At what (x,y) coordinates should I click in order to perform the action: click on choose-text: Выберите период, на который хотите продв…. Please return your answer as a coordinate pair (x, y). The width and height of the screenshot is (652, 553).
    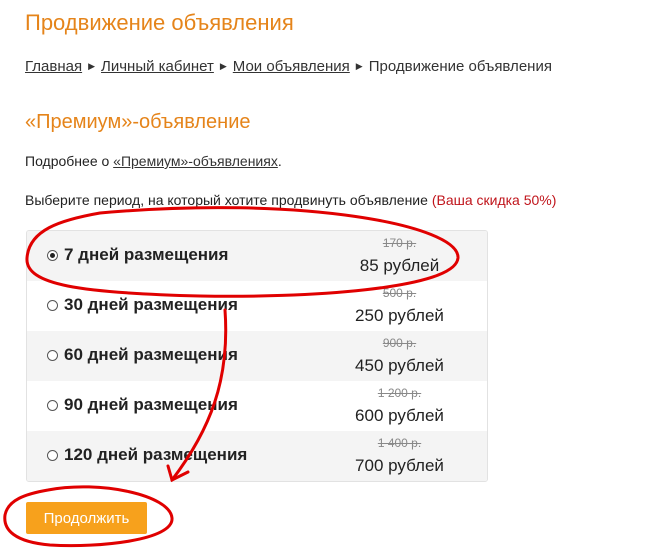
    Looking at the image, I should click on (228, 200).